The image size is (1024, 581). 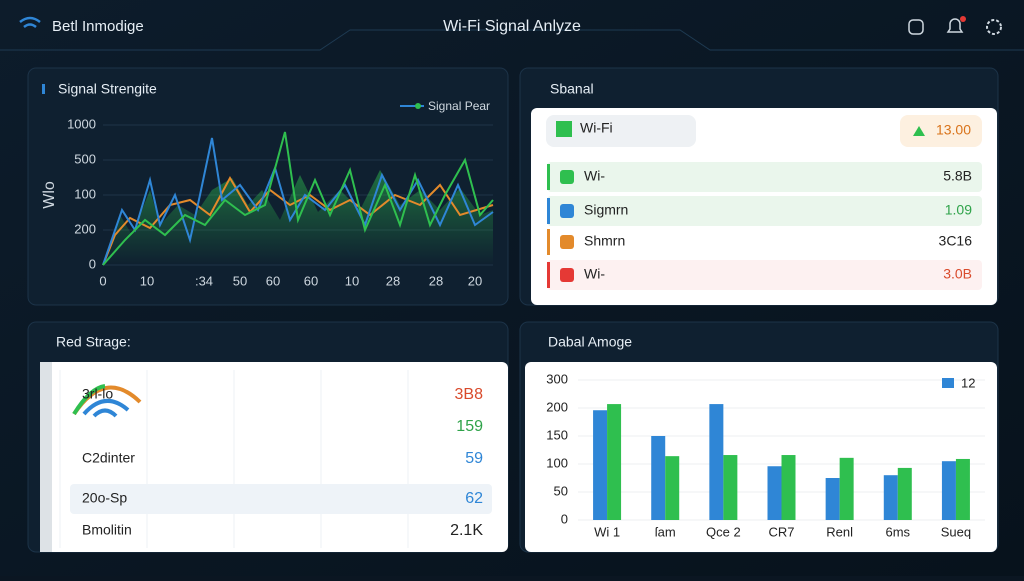 I want to click on x-tick-label: 6ms, so click(x=898, y=531).